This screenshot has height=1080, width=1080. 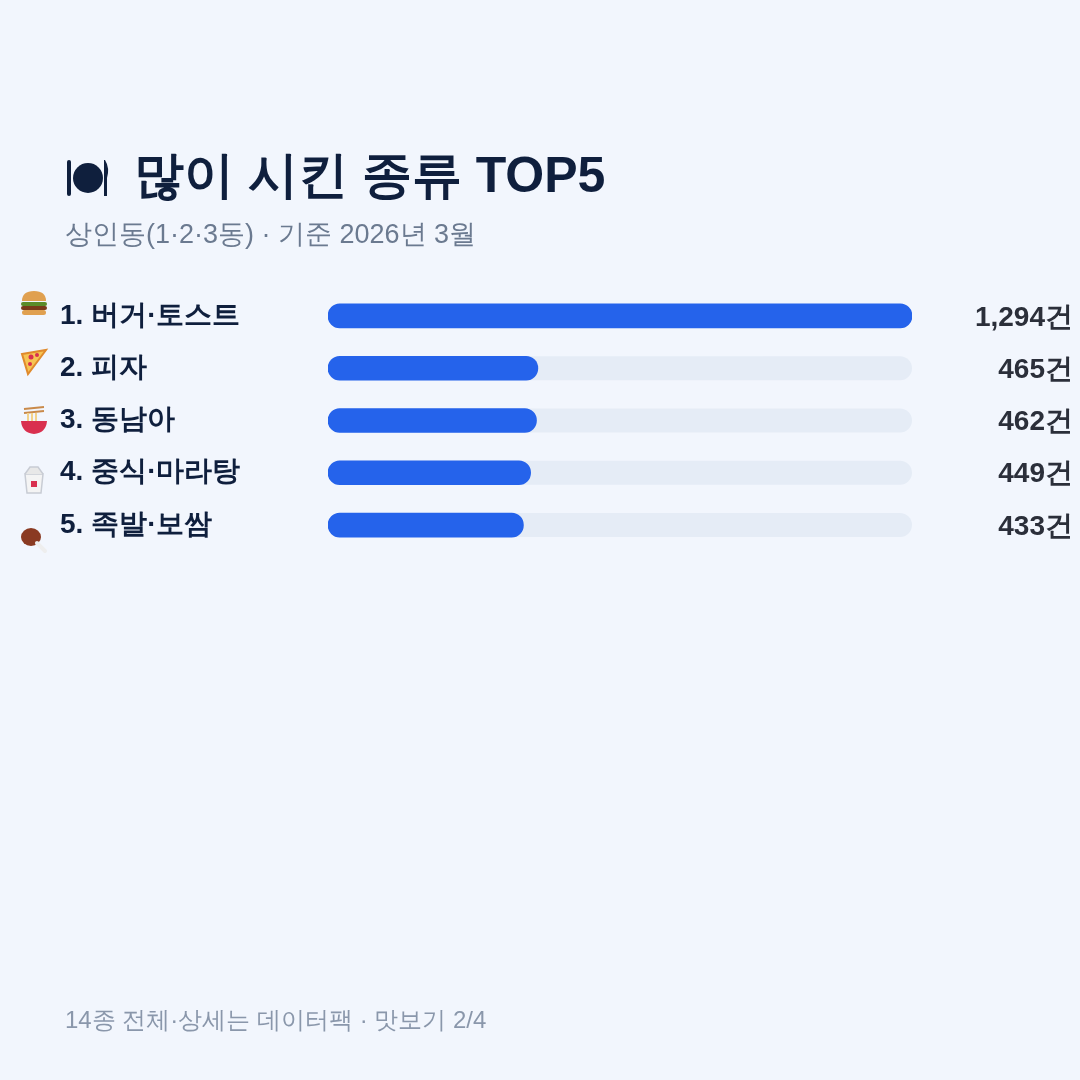 What do you see at coordinates (1035, 368) in the screenshot?
I see `data-label: 465건` at bounding box center [1035, 368].